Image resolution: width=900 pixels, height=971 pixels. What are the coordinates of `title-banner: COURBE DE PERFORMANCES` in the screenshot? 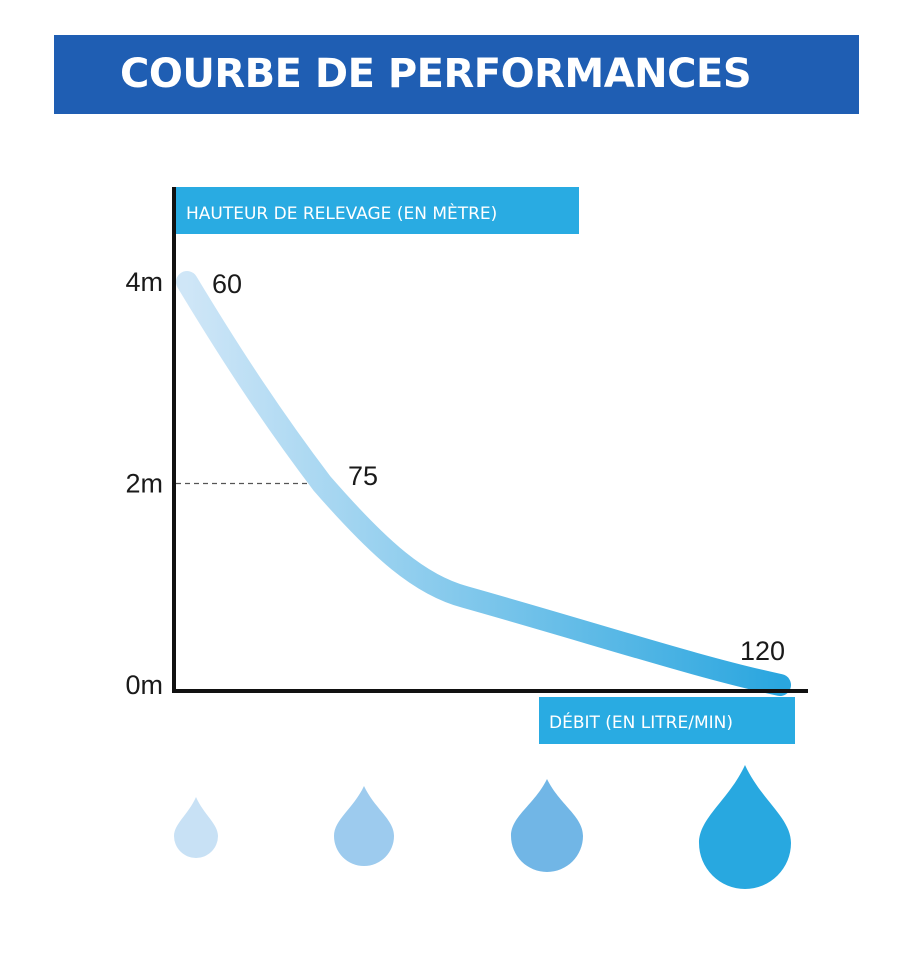 It's located at (456, 74).